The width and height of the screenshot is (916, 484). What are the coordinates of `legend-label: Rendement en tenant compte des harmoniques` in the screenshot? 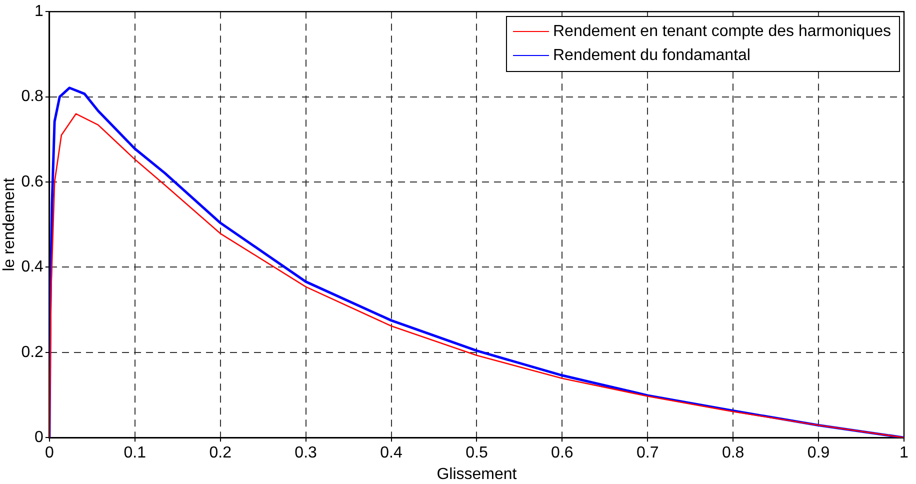 It's located at (722, 31).